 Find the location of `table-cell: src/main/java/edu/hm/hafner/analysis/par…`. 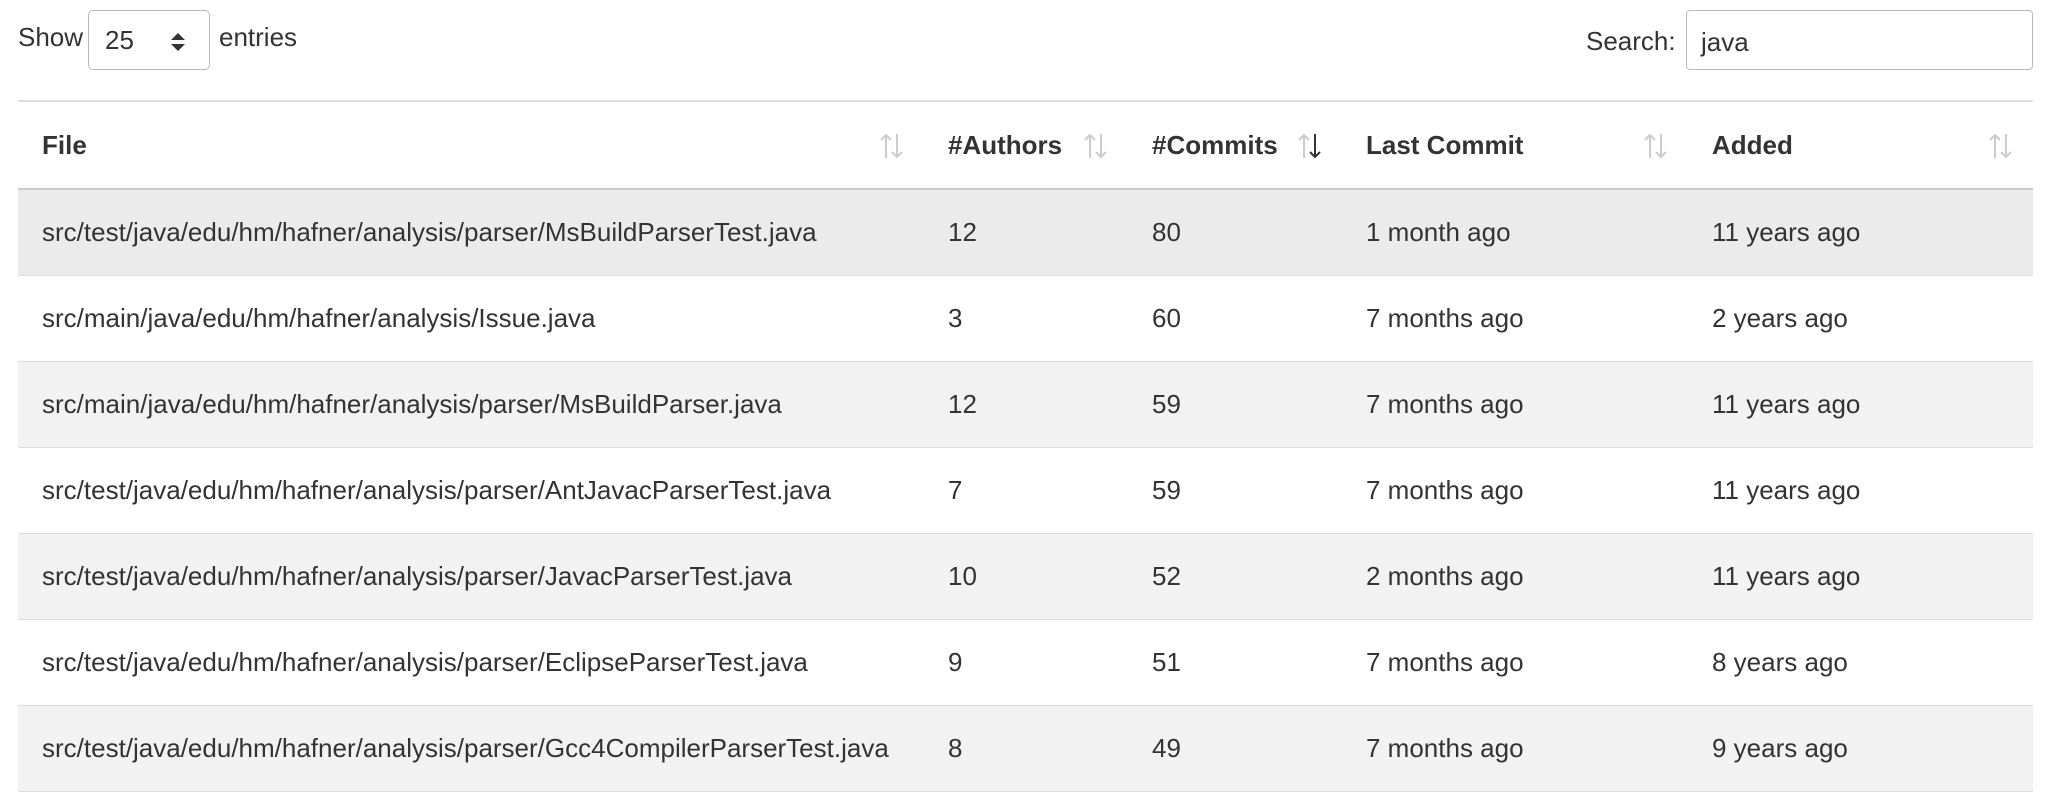

table-cell: src/main/java/edu/hm/hafner/analysis/par… is located at coordinates (471, 404).